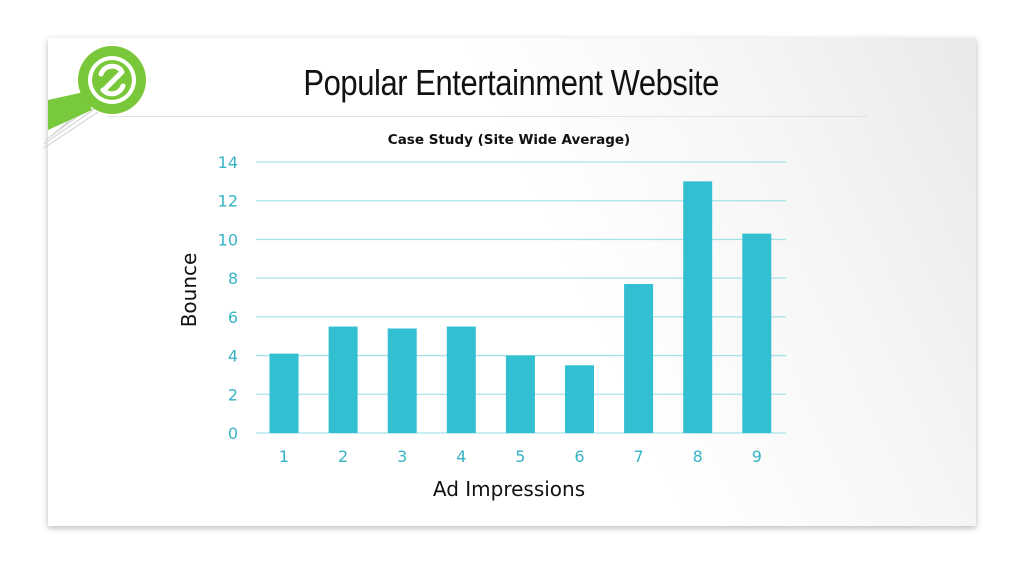 This screenshot has height=570, width=1024. What do you see at coordinates (509, 489) in the screenshot?
I see `x-axis-label: Ad Impressions` at bounding box center [509, 489].